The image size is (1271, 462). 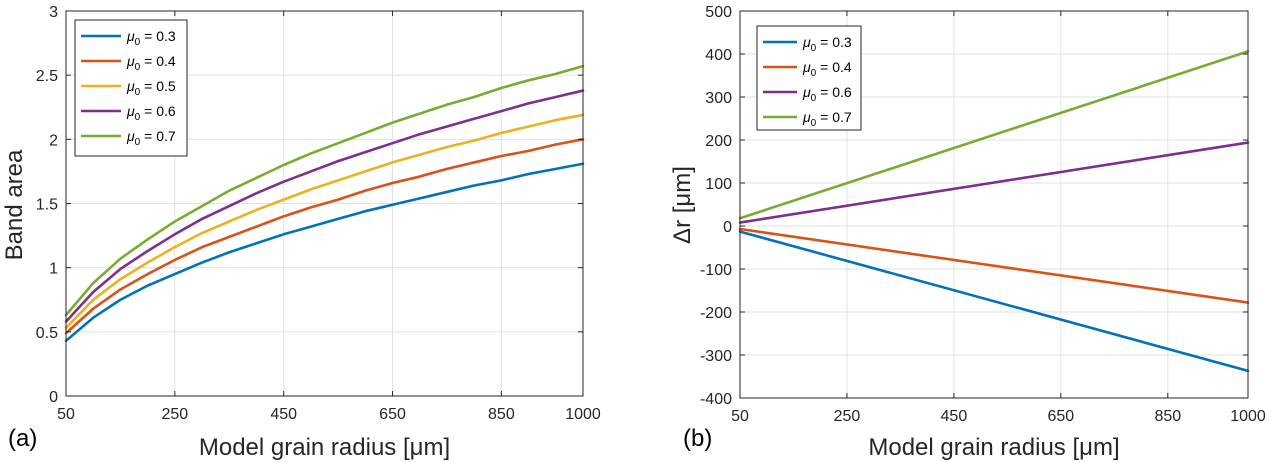 I want to click on y-tick-label: 2.5, so click(x=47, y=76).